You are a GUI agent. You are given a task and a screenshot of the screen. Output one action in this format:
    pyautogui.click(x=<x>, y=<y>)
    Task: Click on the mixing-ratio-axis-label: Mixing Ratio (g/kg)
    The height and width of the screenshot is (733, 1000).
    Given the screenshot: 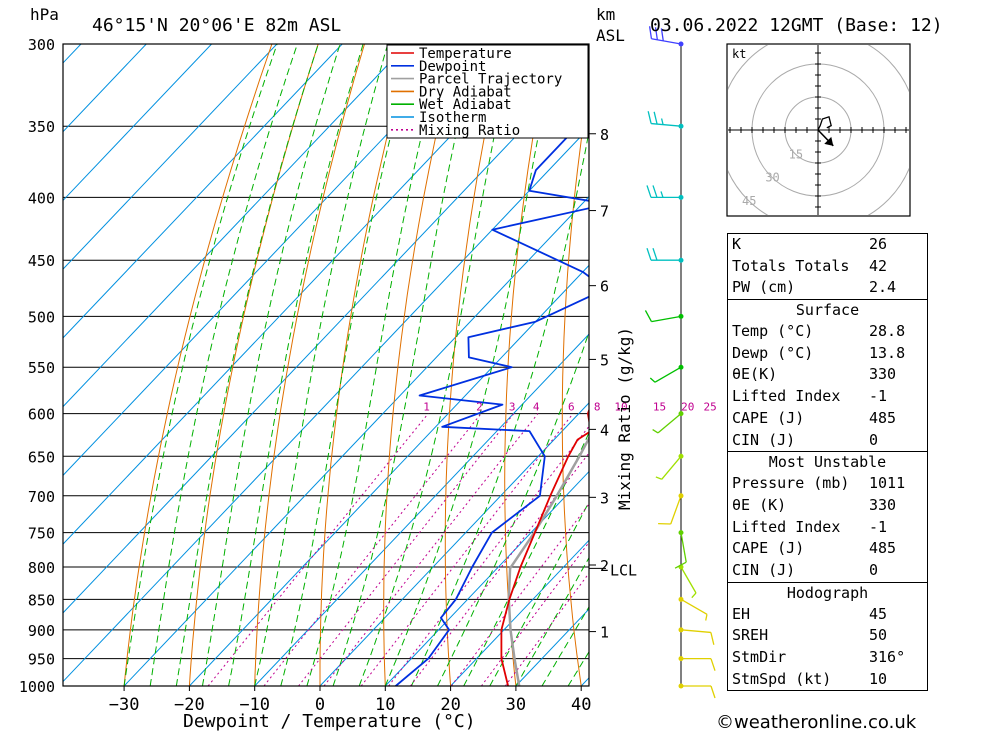 What is the action you would take?
    pyautogui.click(x=624, y=418)
    